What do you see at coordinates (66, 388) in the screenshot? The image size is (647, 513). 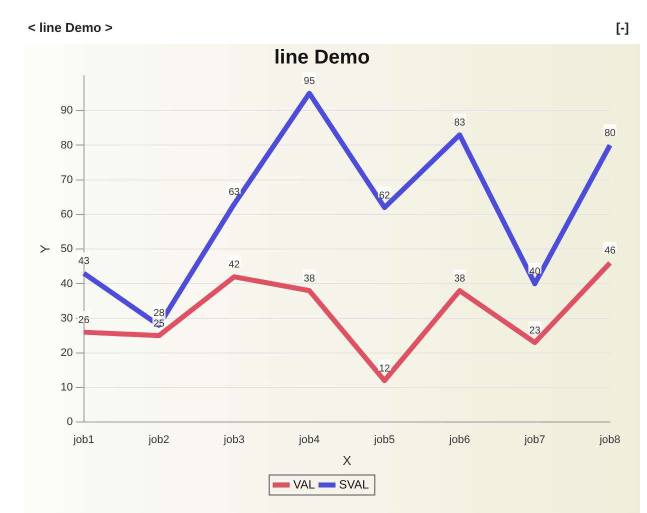 I see `y-tick-label: 10` at bounding box center [66, 388].